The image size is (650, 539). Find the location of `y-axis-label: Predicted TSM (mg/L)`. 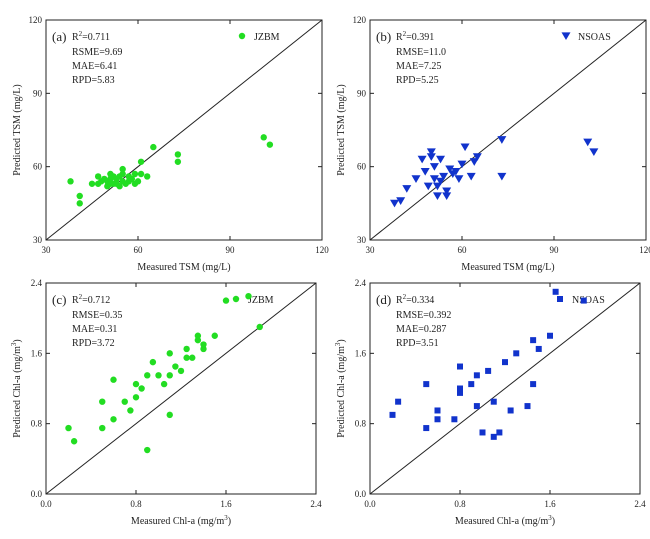

y-axis-label: Predicted TSM (mg/L) is located at coordinates (341, 129).